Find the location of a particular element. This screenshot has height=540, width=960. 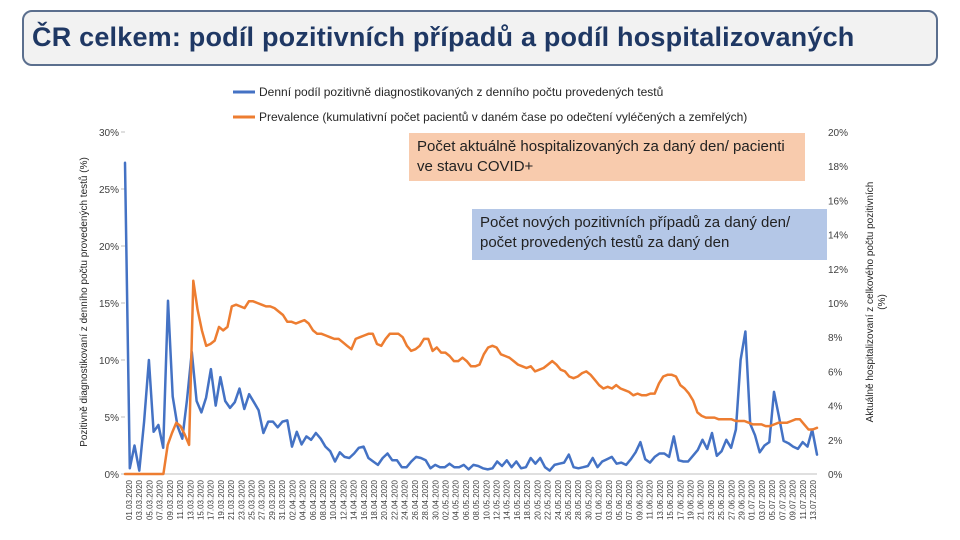

x-tick-label: 21.06.2020 is located at coordinates (701, 499).